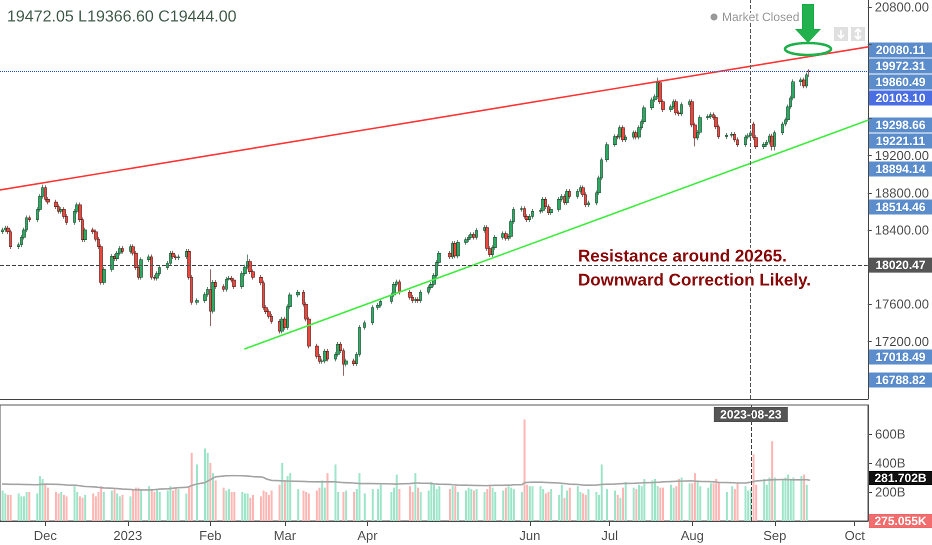 The height and width of the screenshot is (545, 932). Describe the element at coordinates (761, 17) in the screenshot. I see `annotation: Market Closed` at that location.